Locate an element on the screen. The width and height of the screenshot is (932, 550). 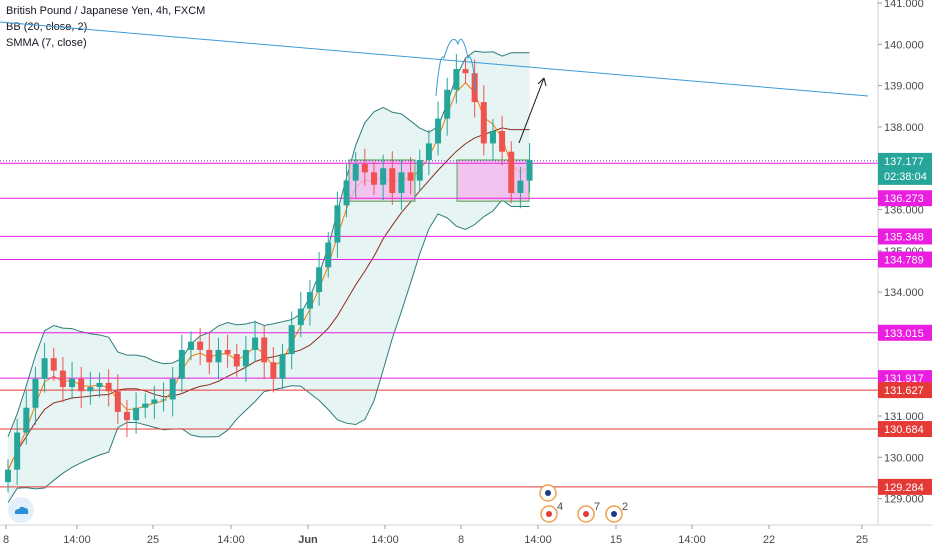
arrow-head is located at coordinates (542, 82).